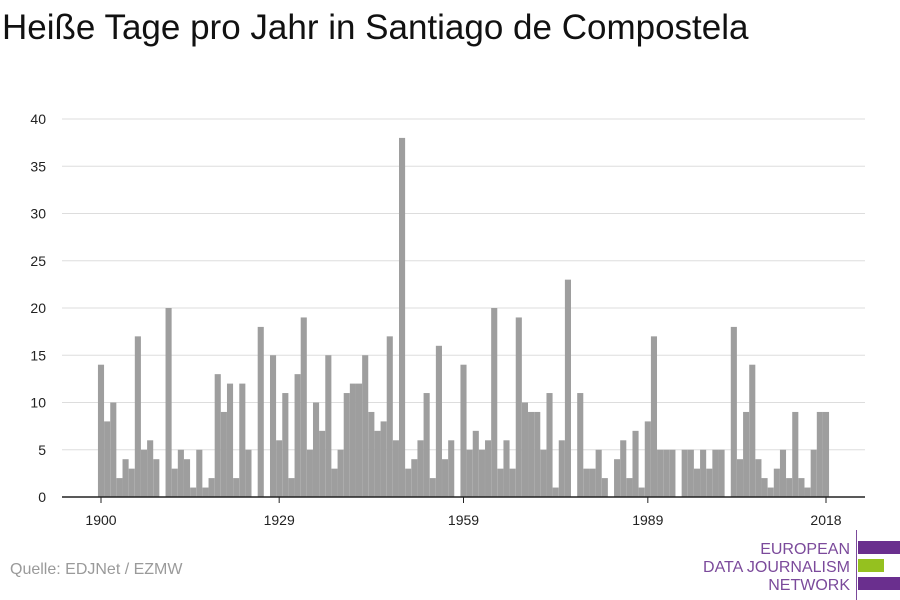 The image size is (900, 600). I want to click on bar-1901, so click(107, 459).